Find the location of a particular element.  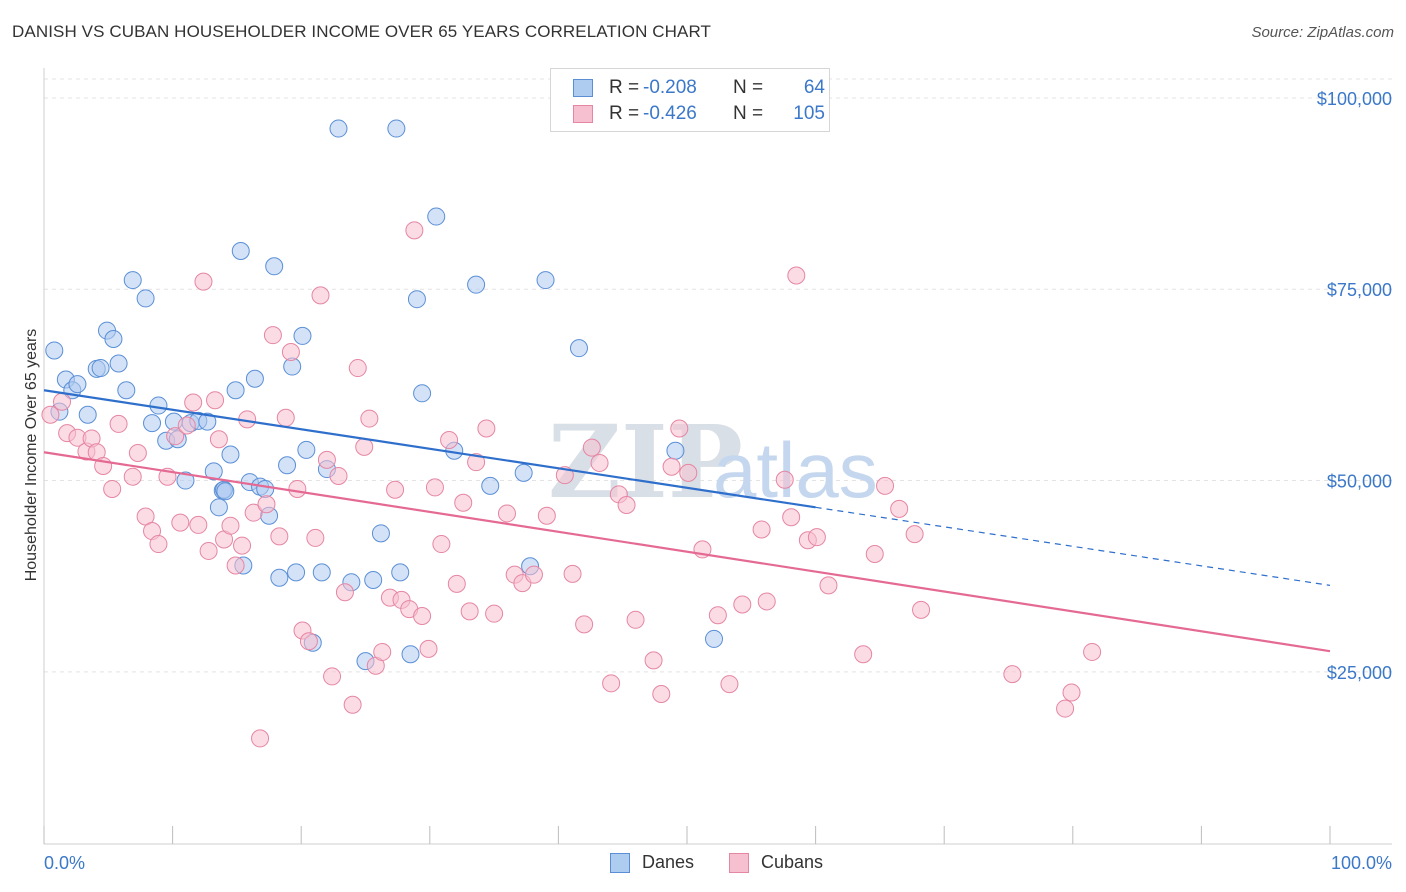

legend-n-value: 105 is located at coordinates (809, 113).